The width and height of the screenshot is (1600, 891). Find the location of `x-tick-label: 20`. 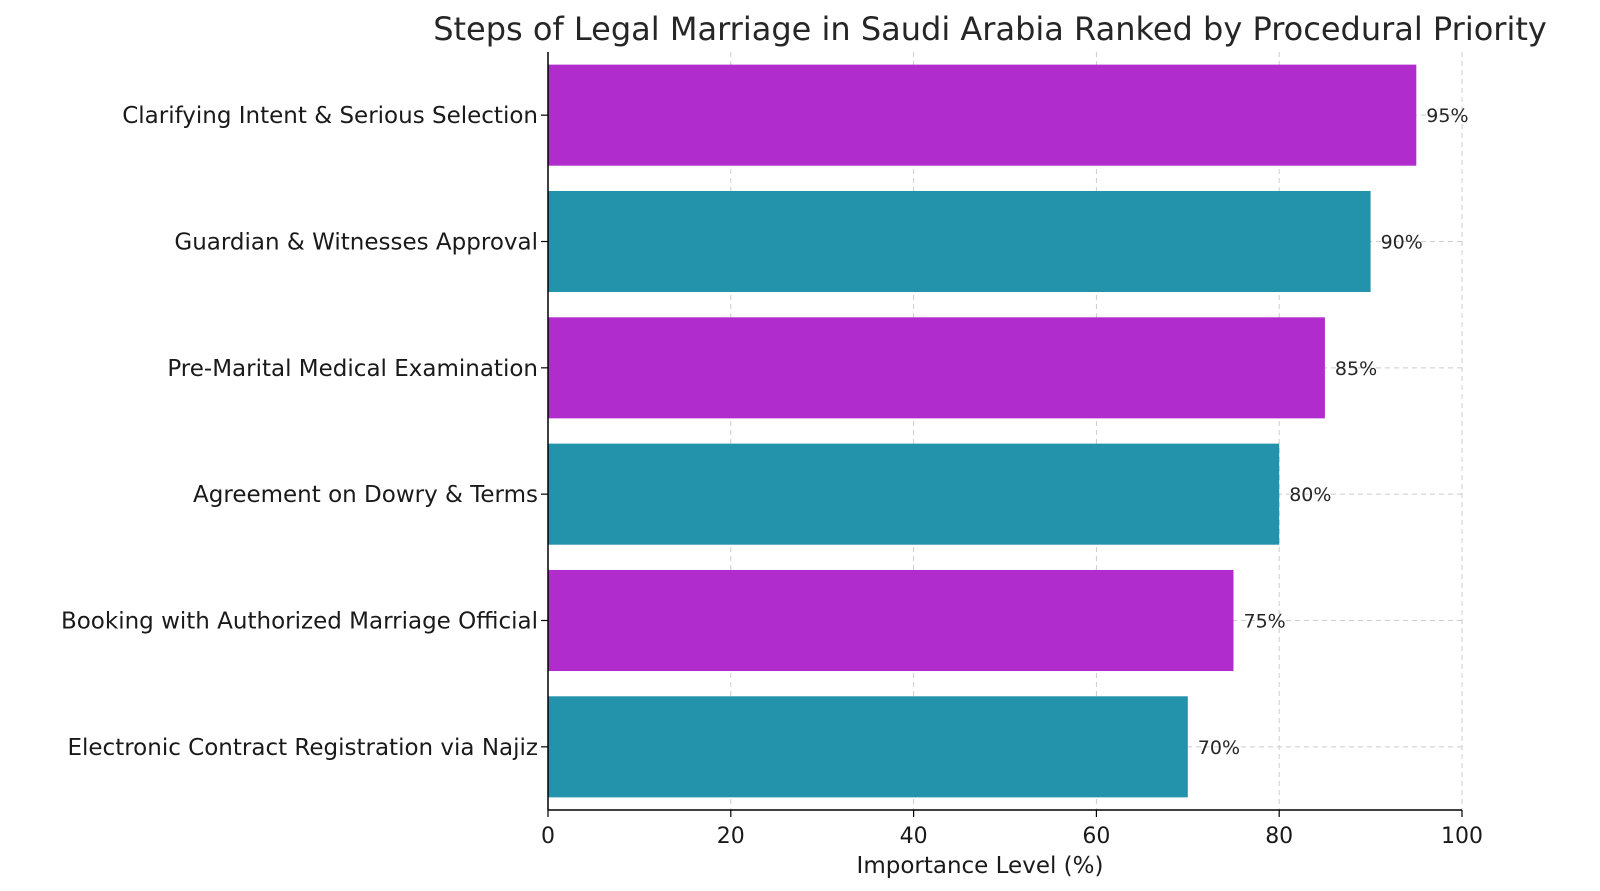

x-tick-label: 20 is located at coordinates (731, 836).